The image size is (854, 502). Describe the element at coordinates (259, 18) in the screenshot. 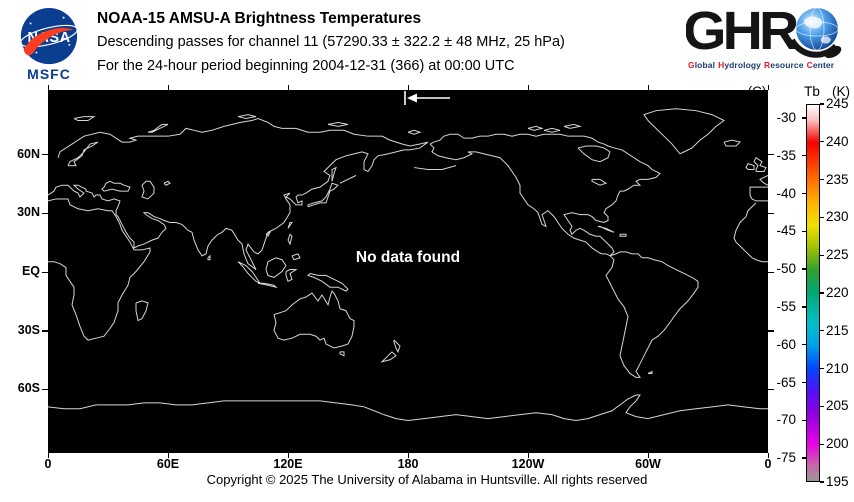

I see `page-title: NOAA-15 AMSU-A Brightness Temperatures` at that location.